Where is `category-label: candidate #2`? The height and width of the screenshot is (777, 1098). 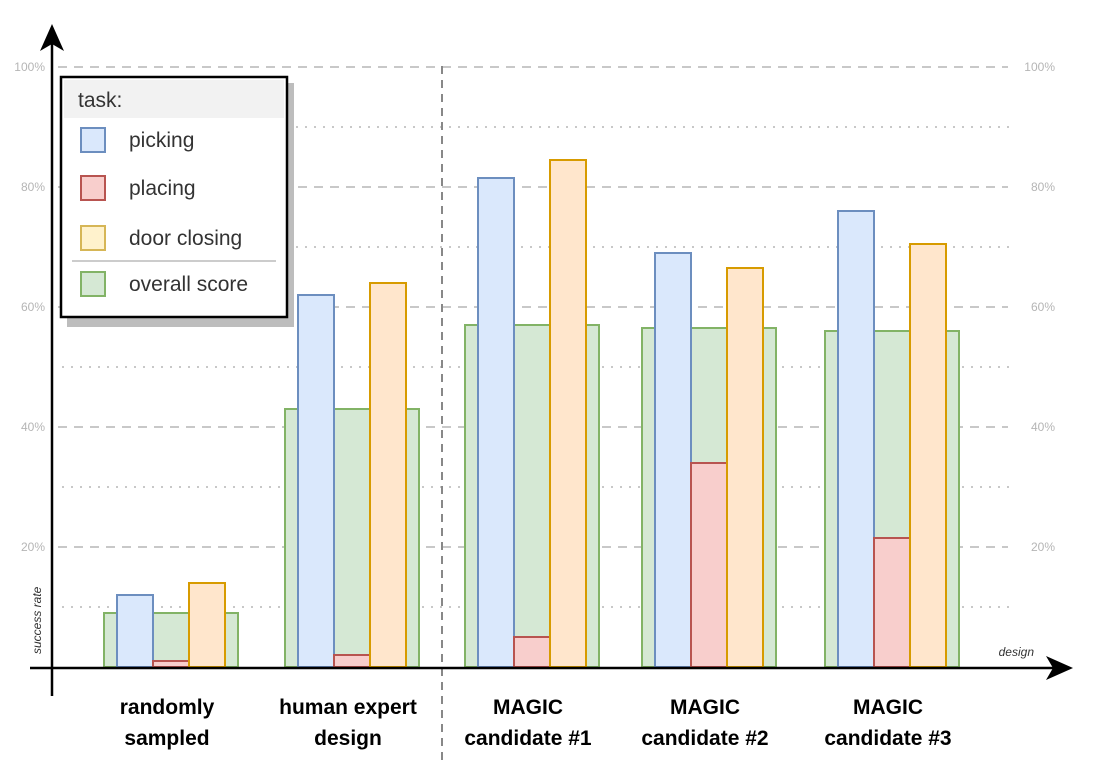
category-label: candidate #2 is located at coordinates (704, 738).